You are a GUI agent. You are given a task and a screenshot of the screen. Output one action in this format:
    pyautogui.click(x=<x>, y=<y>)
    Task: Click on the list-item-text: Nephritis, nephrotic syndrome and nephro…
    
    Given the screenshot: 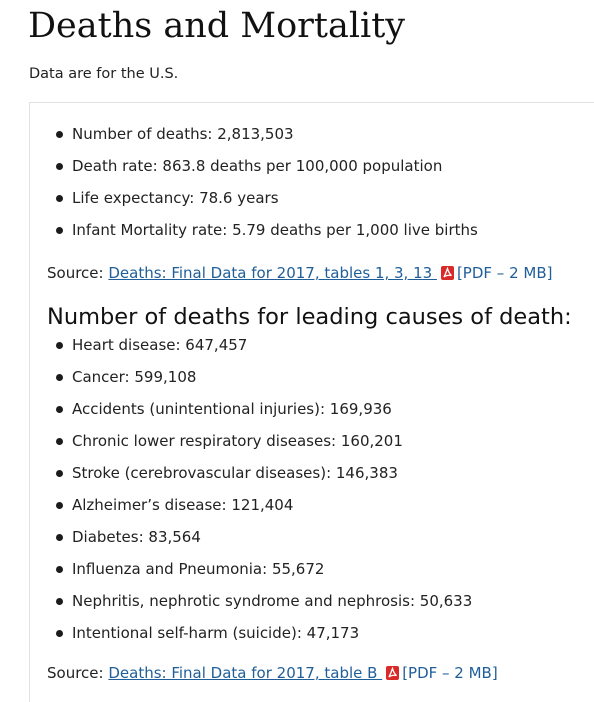 What is the action you would take?
    pyautogui.click(x=272, y=601)
    